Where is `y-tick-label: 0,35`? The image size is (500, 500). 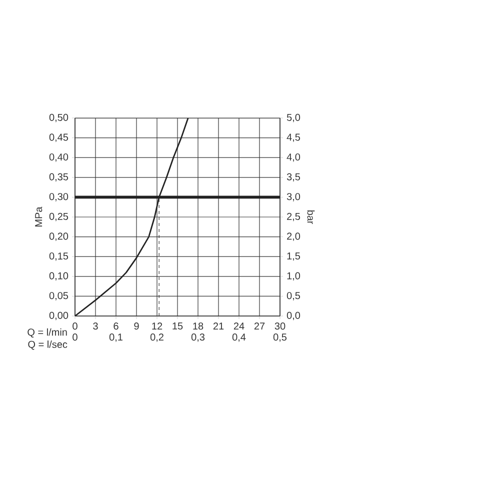
y-tick-label: 0,35 is located at coordinates (58, 177).